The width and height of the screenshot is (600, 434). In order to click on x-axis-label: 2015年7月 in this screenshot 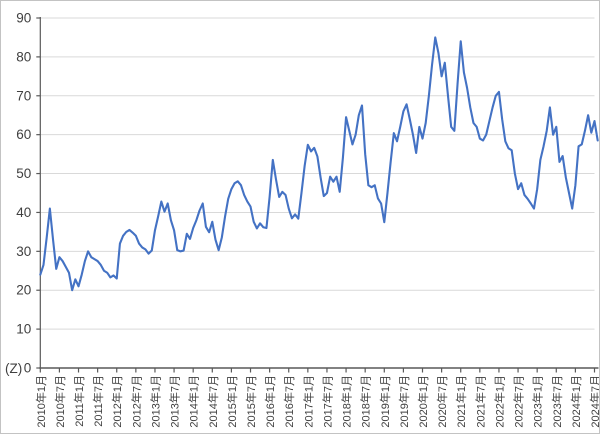, I will do `click(251, 401)`.